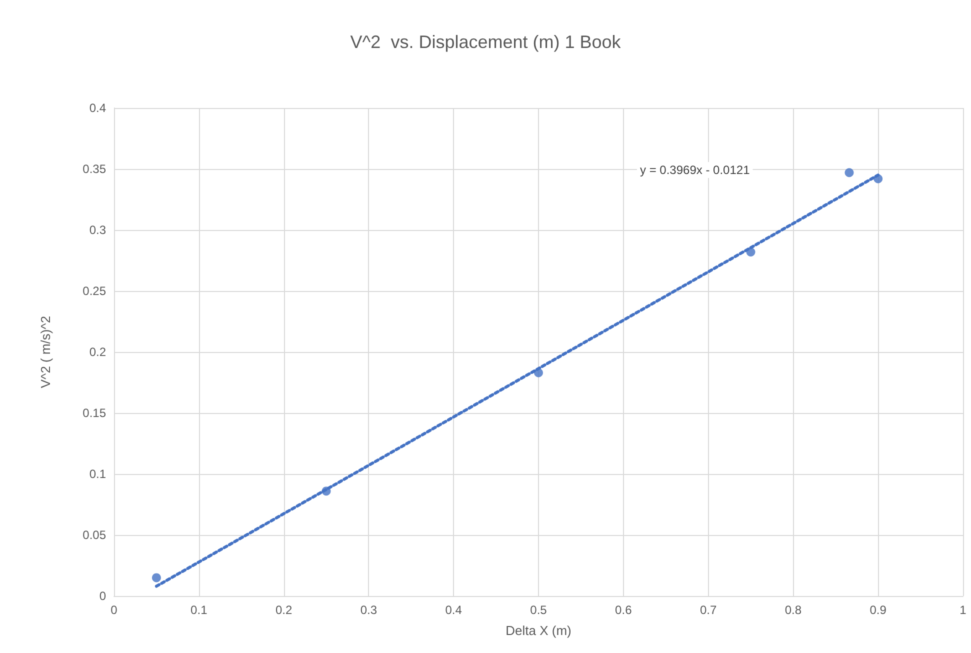  I want to click on chart-title: V^2 vs. Displacement (m) 1 Book, so click(486, 42).